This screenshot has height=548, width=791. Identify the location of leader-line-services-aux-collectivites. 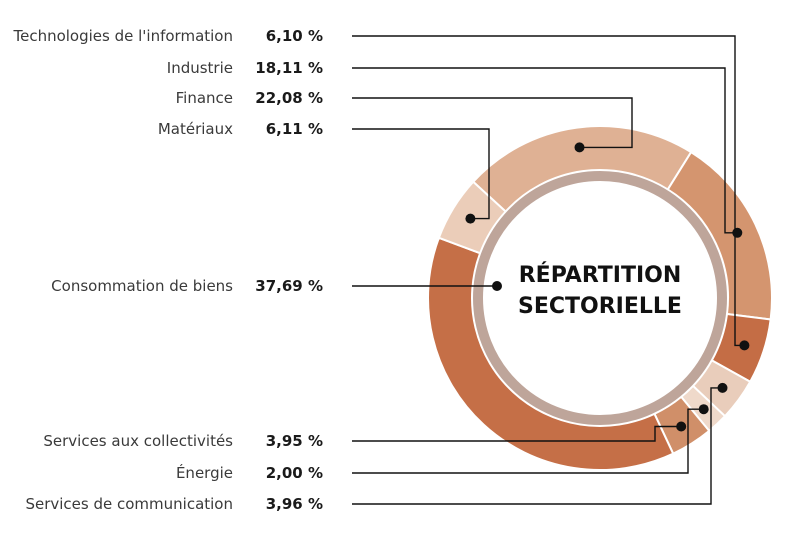
(517, 433).